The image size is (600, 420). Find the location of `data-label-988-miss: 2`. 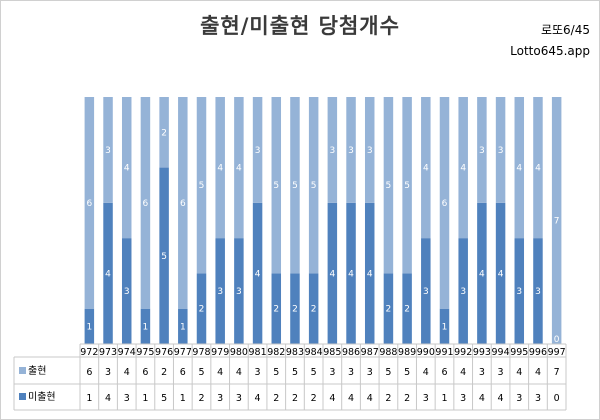

data-label-988-miss: 2 is located at coordinates (389, 310).